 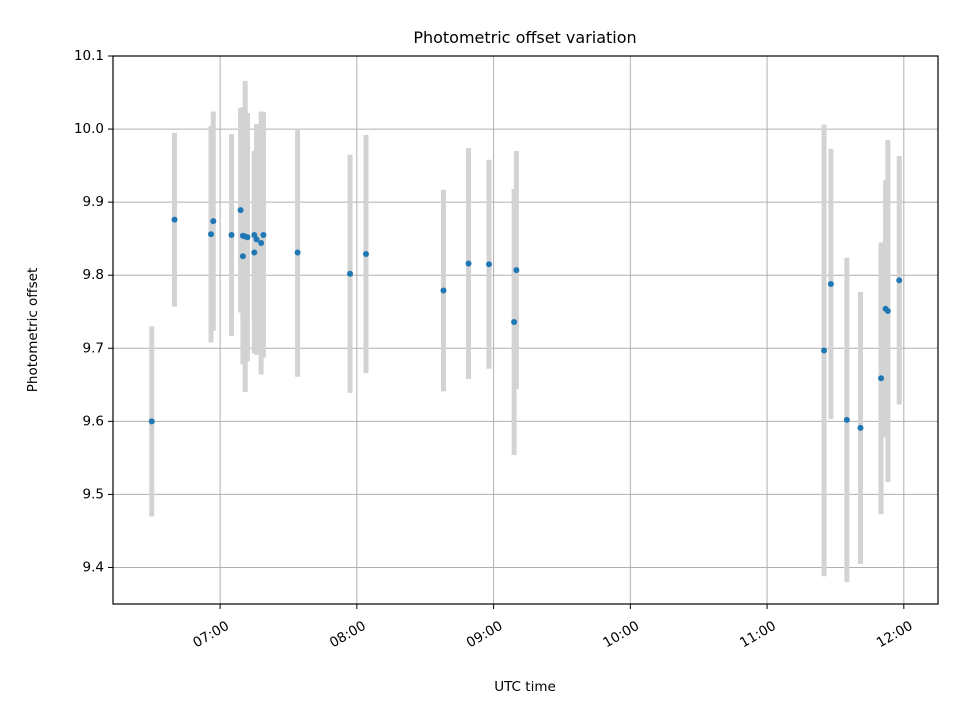 I want to click on y-tick-label: 9.8, so click(x=93, y=275).